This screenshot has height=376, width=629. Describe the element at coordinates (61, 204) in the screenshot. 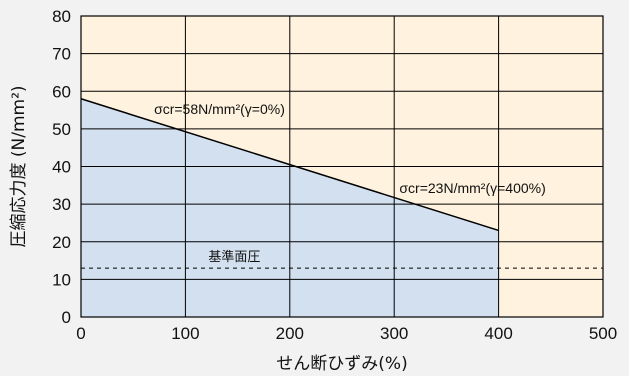

I see `y-tick-label: 30` at that location.